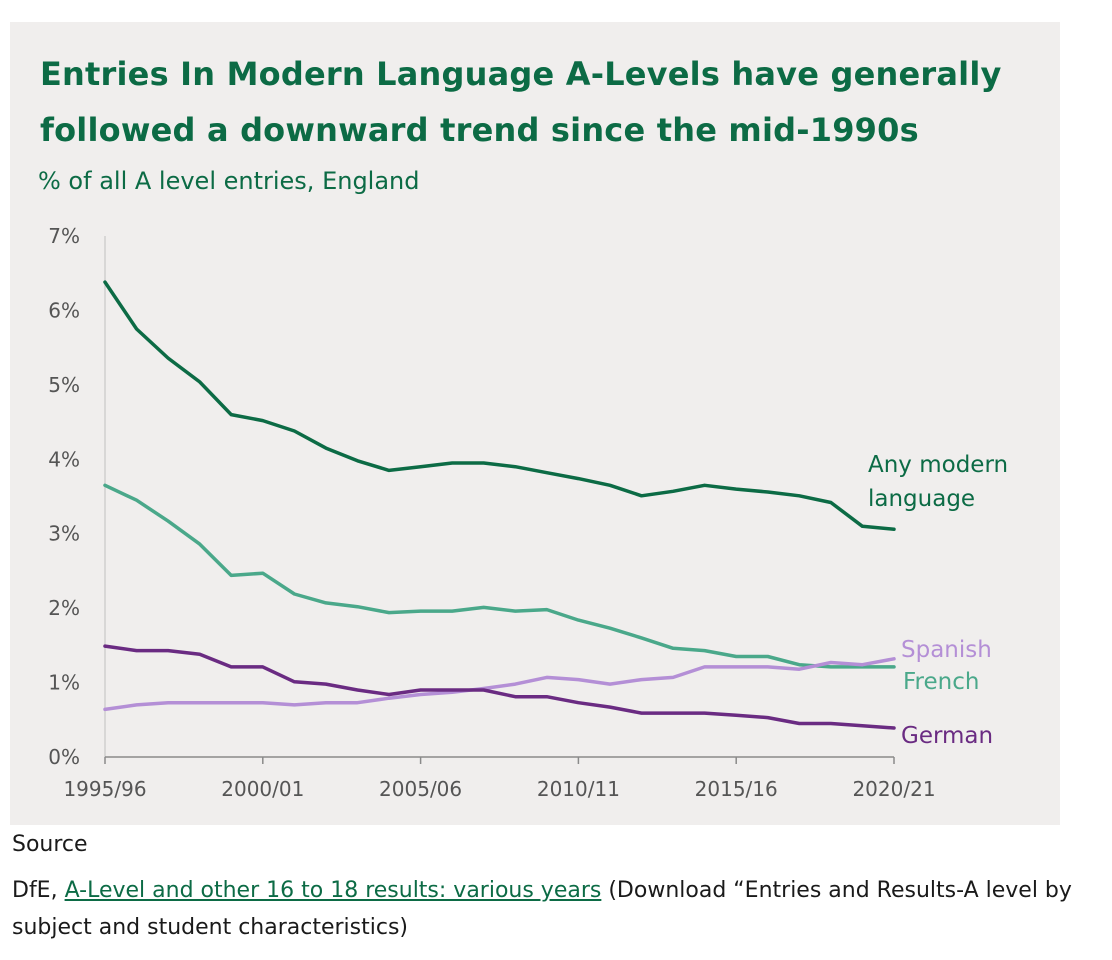  What do you see at coordinates (938, 465) in the screenshot?
I see `series-label-any-modern-language: Any modern` at bounding box center [938, 465].